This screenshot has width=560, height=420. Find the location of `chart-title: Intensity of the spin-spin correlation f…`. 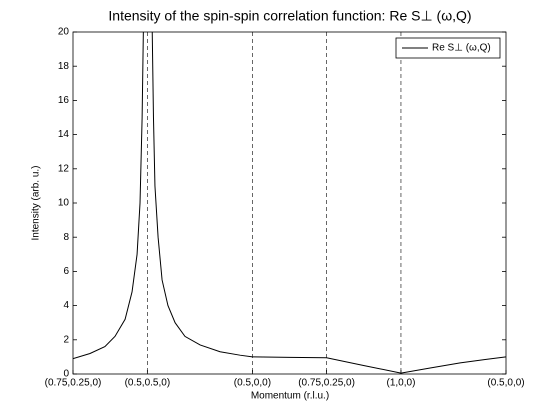

chart-title: Intensity of the spin-spin correlation f… is located at coordinates (289, 16).